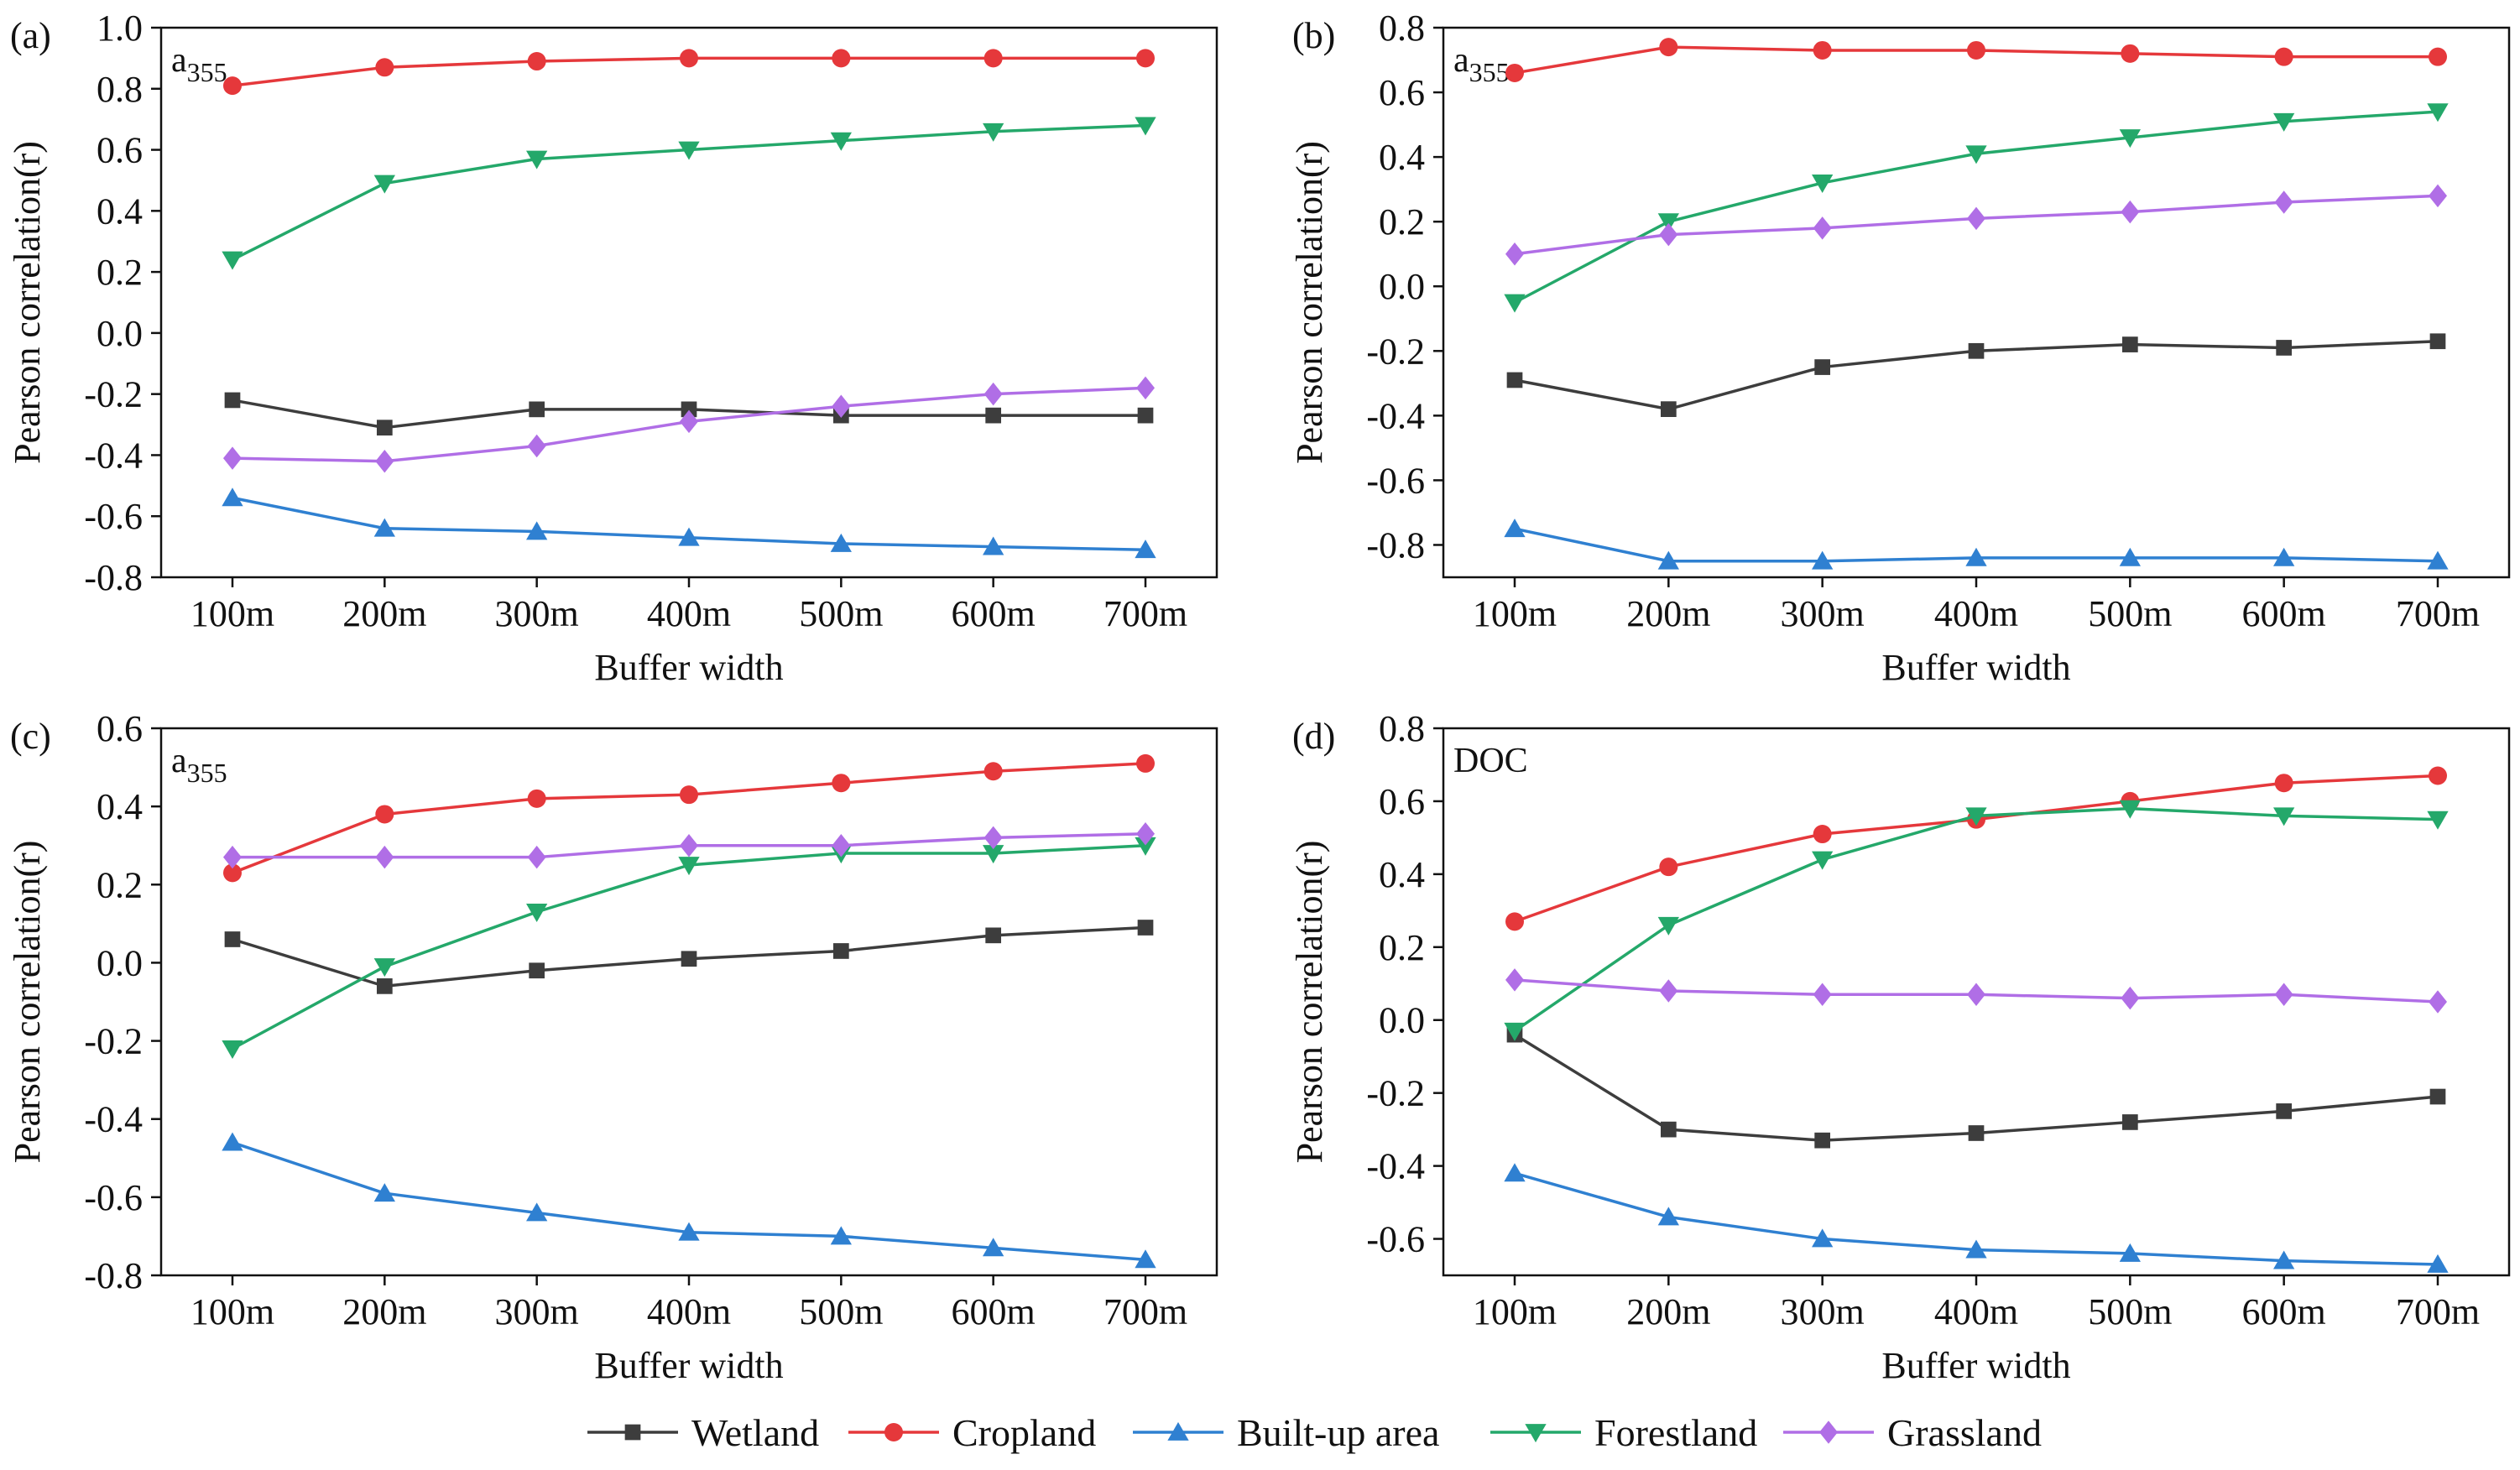 This screenshot has width=2520, height=1470. I want to click on panel-label: (b), so click(1313, 35).